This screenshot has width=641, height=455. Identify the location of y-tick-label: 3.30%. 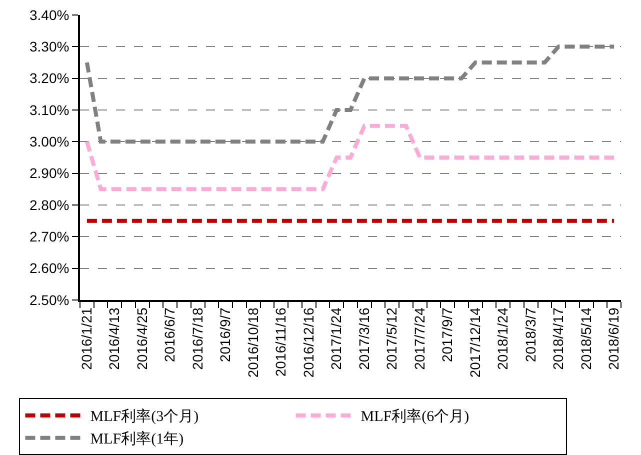
(49, 46).